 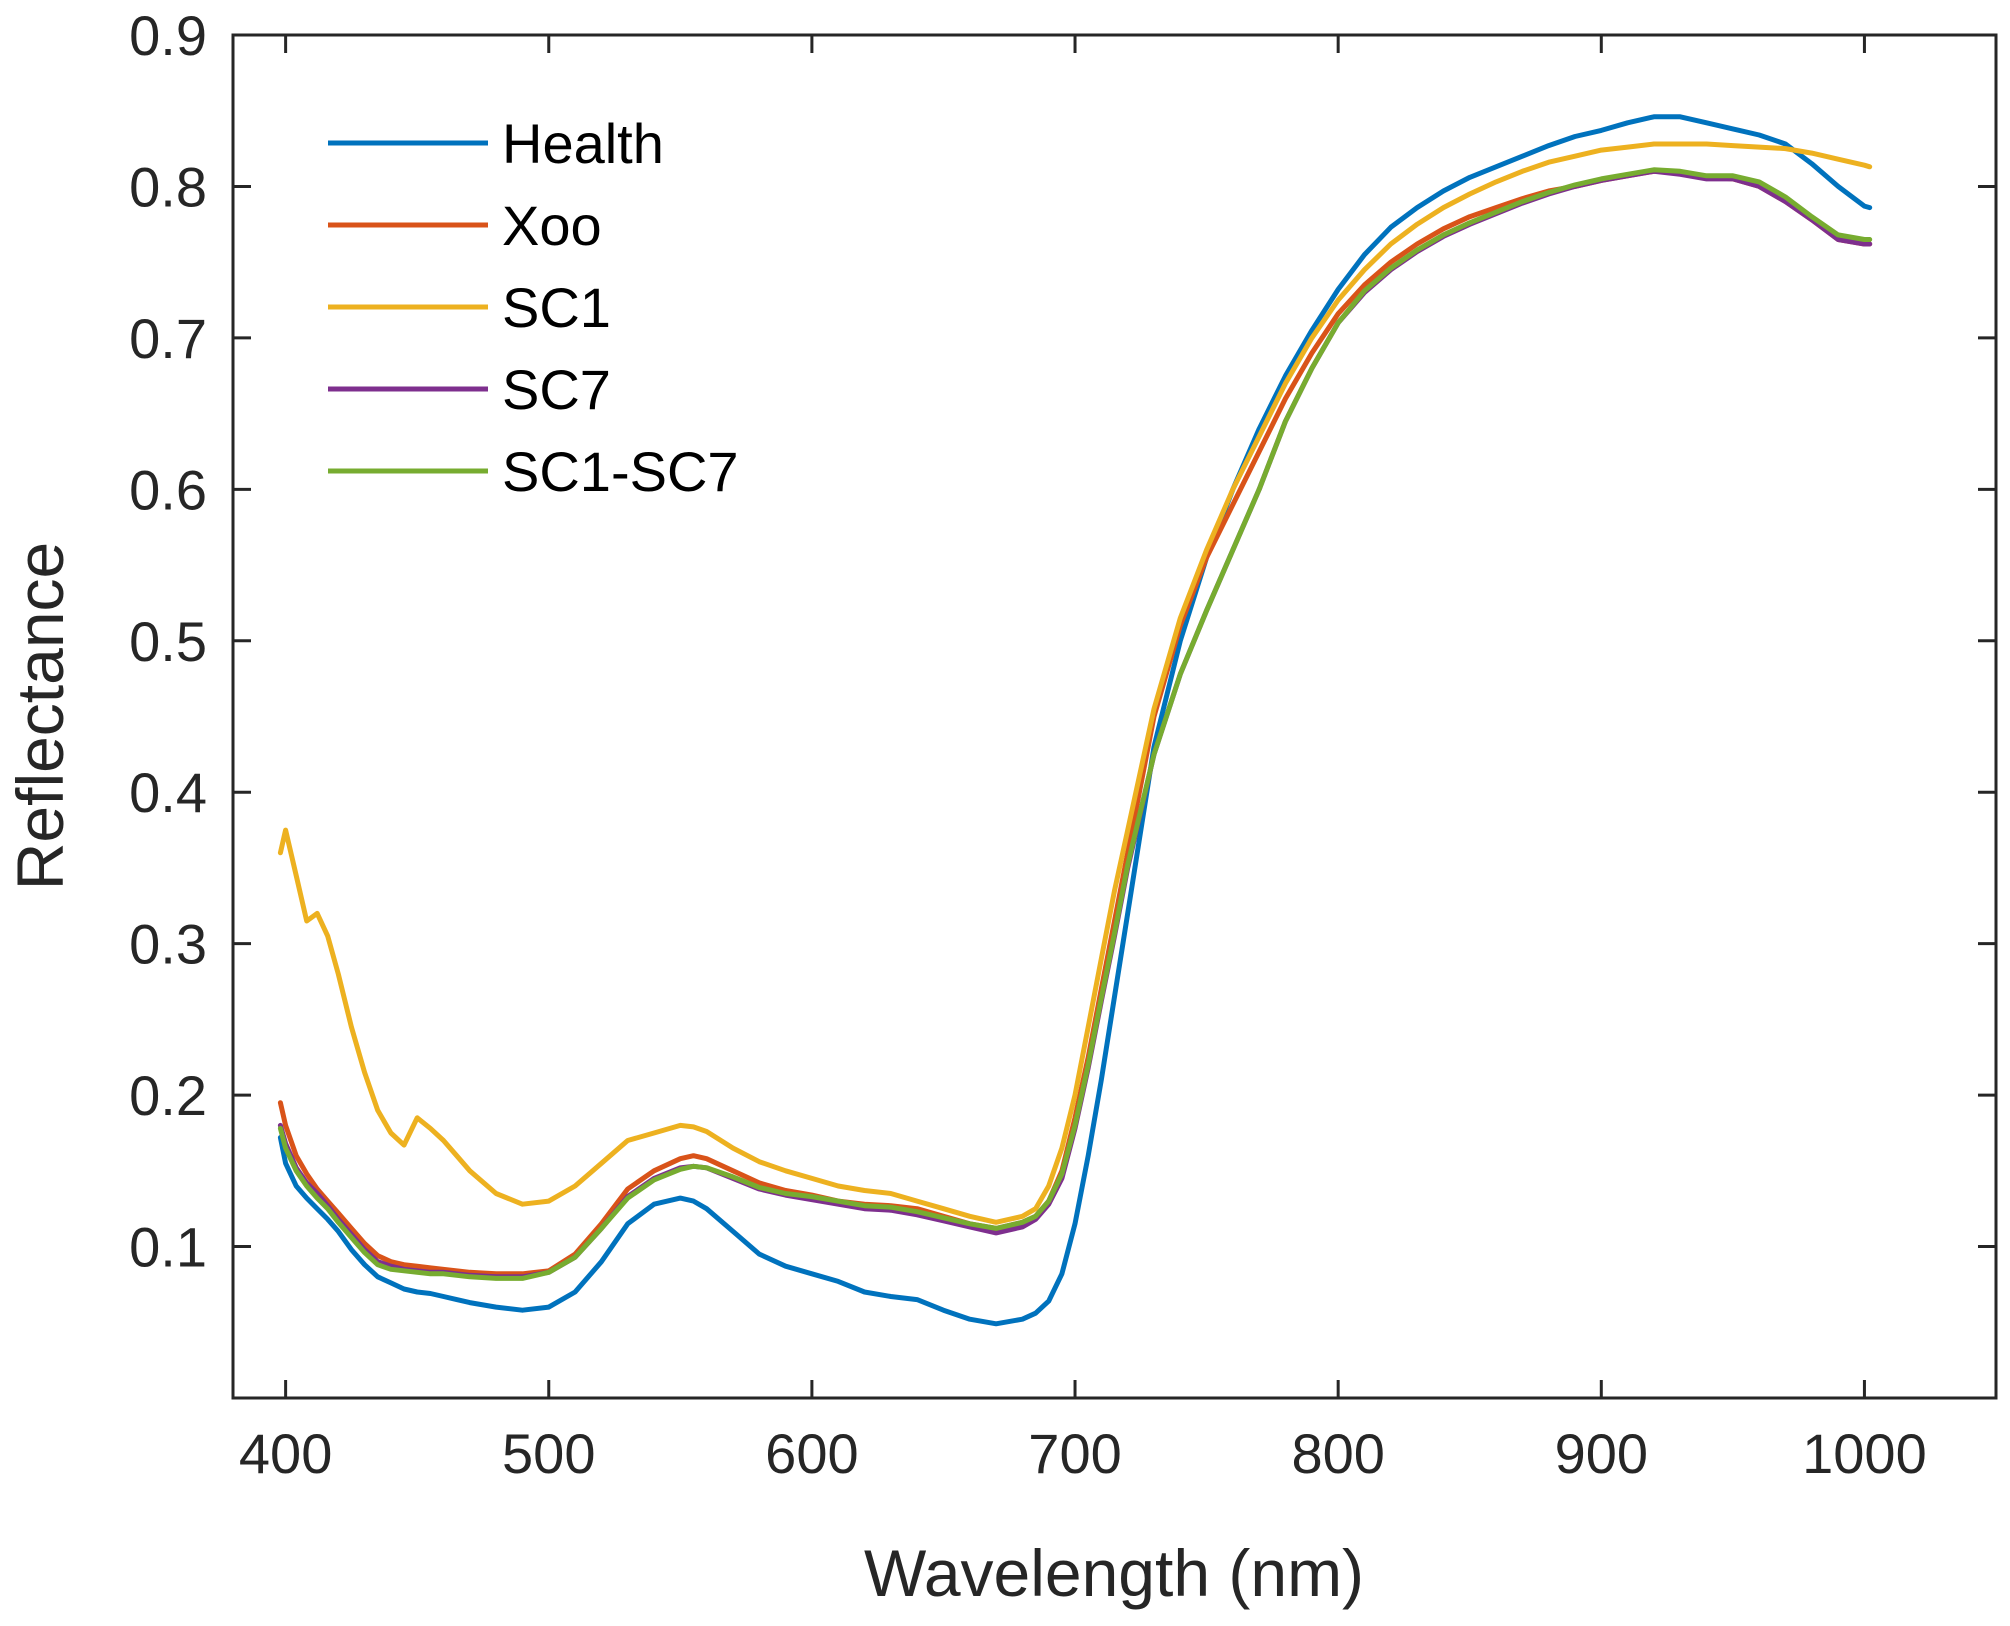 I want to click on legend-label-sc7: SC7, so click(x=556, y=389).